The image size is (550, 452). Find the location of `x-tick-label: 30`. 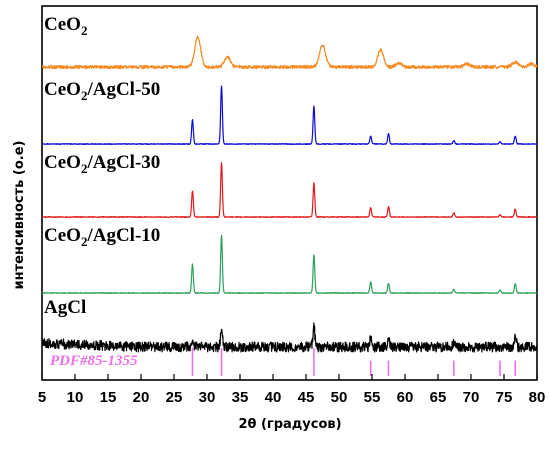

x-tick-label: 30 is located at coordinates (207, 397).